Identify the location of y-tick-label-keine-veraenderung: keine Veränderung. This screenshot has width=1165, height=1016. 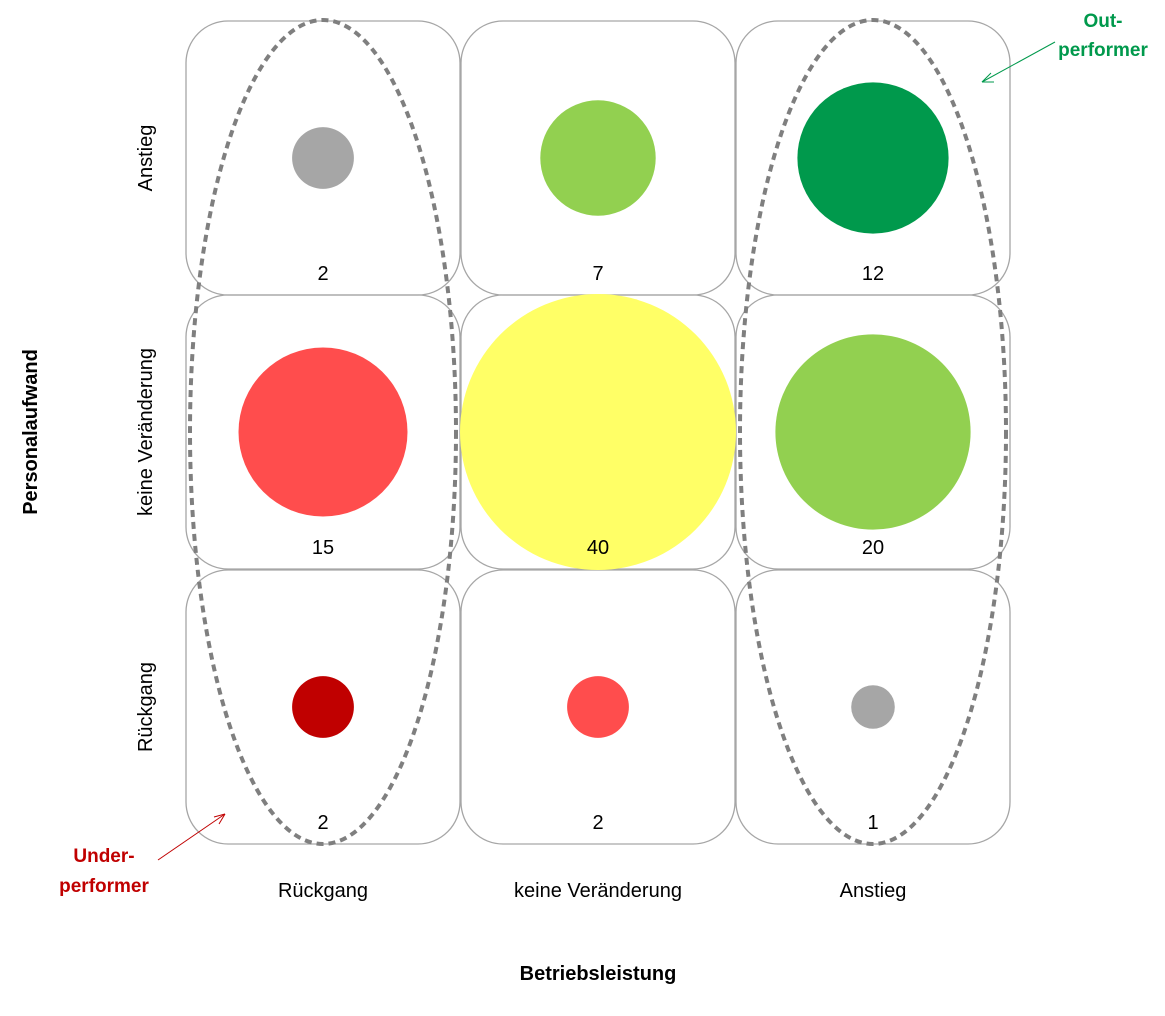
(146, 432).